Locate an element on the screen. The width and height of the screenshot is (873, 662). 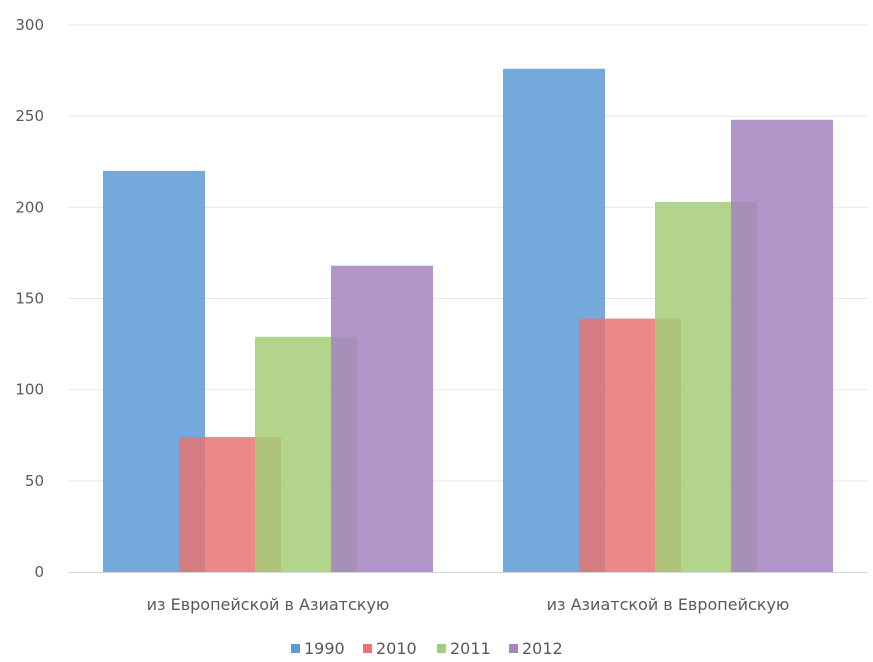
y-tick-label: 0 is located at coordinates (39, 572).